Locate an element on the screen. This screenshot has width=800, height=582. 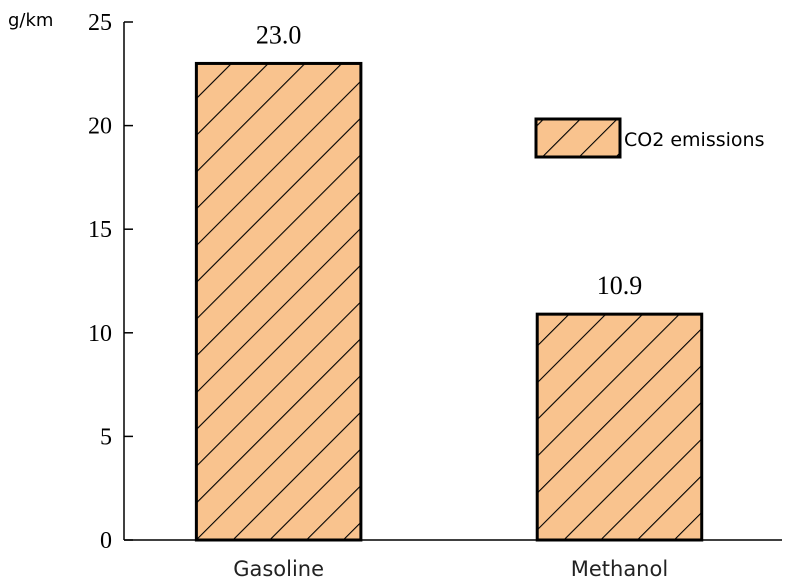
y-tick-label: 10 is located at coordinates (100, 334).